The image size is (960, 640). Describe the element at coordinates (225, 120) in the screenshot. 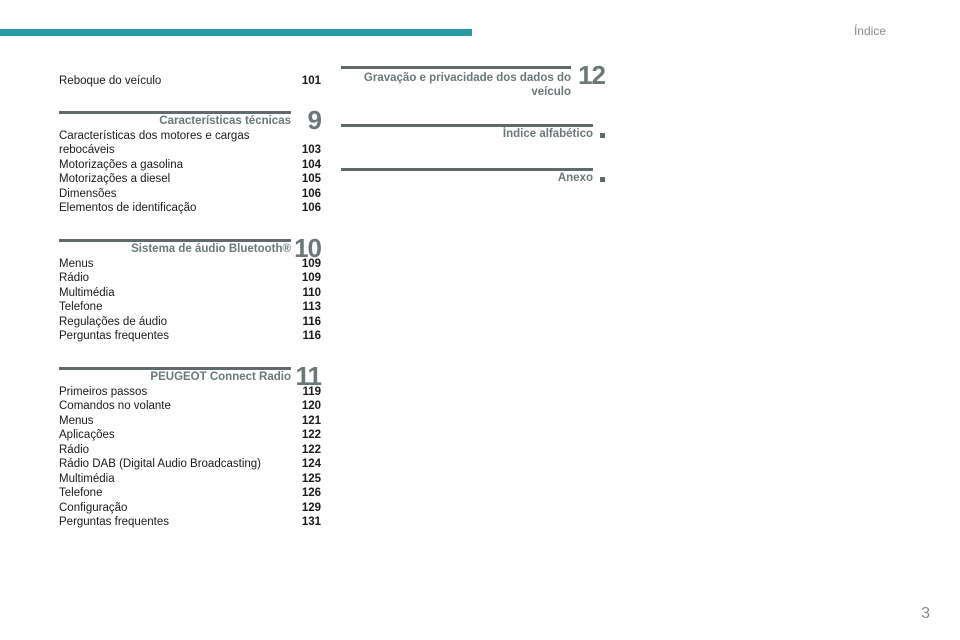

I see `section-title: Características técnicas` at that location.